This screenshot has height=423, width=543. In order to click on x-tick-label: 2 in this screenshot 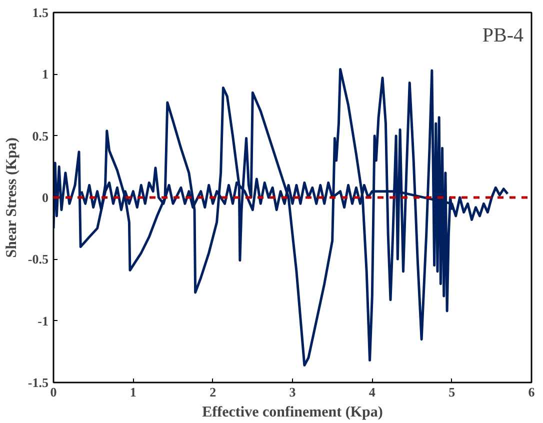, I will do `click(213, 392)`.